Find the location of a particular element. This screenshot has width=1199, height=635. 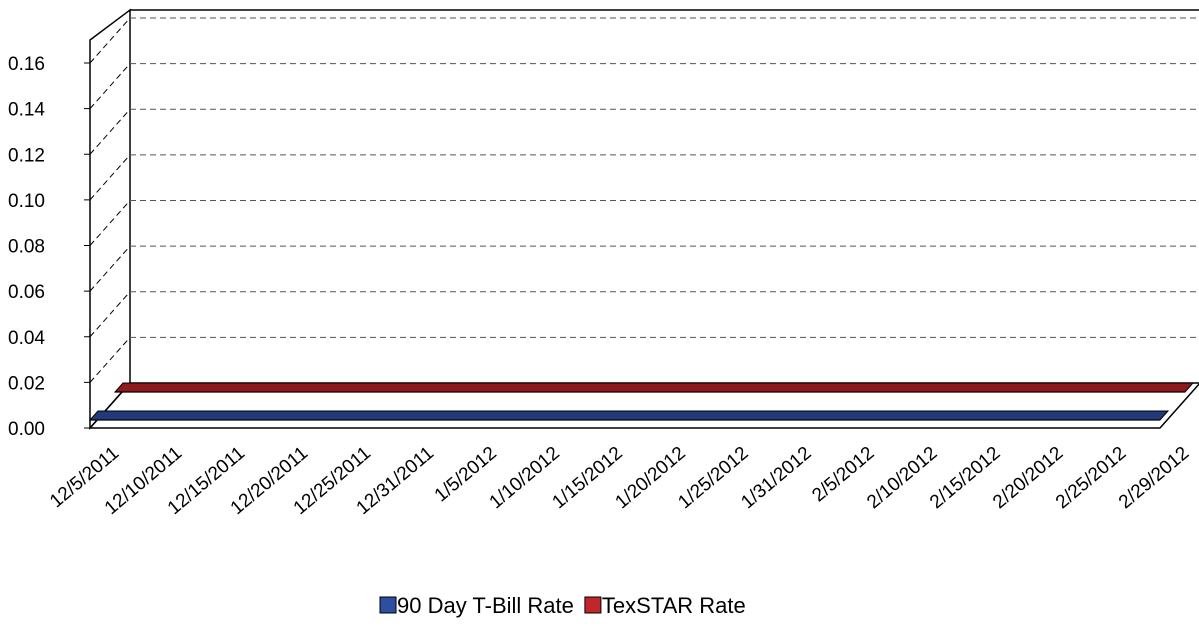

x-tick-label: 1/31/2012 is located at coordinates (776, 478).